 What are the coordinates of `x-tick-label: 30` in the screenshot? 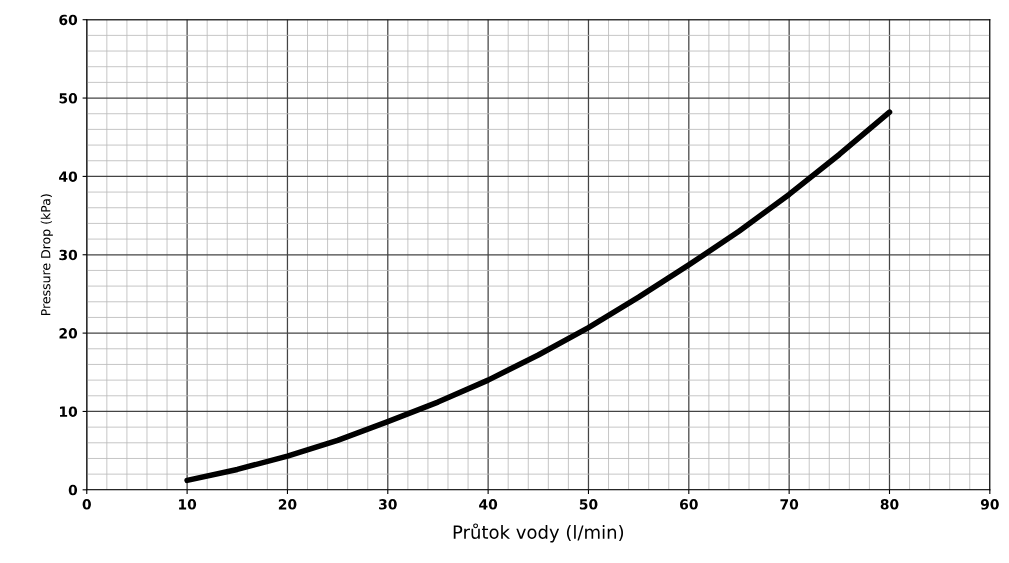 It's located at (388, 504).